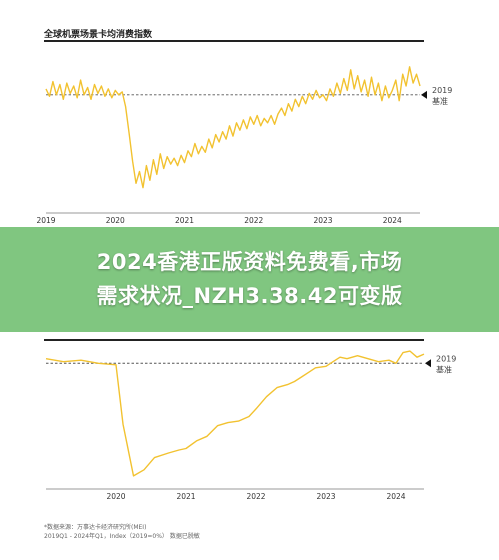 This screenshot has width=499, height=560. I want to click on chart2-top-rule, so click(234, 340).